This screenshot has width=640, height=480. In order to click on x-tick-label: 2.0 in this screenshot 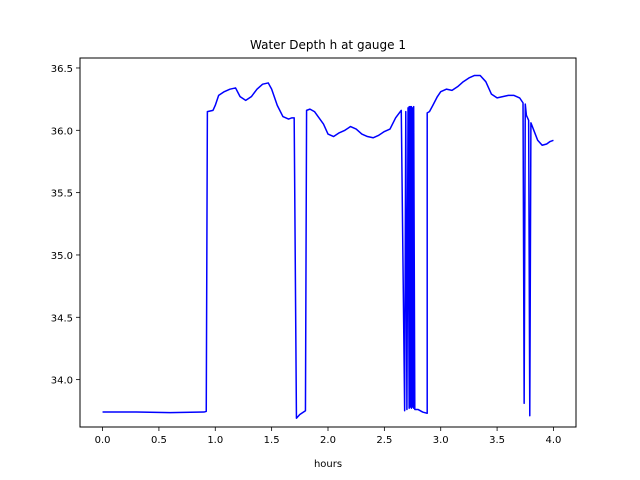, I will do `click(328, 440)`.